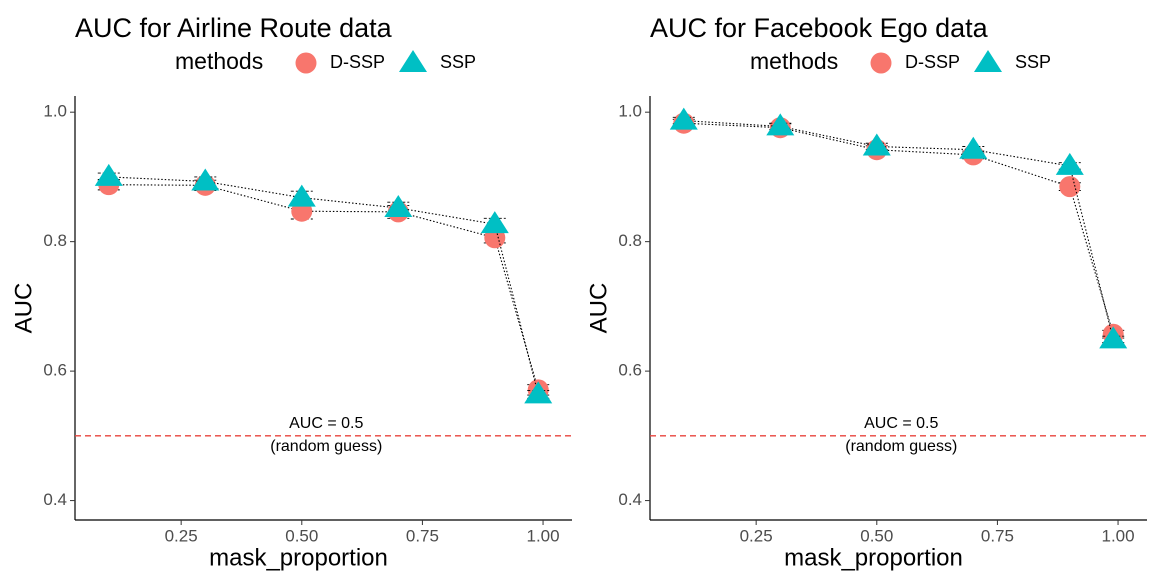 Image resolution: width=1150 pixels, height=575 pixels. What do you see at coordinates (1070, 187) in the screenshot?
I see `data-point-d-ssp` at bounding box center [1070, 187].